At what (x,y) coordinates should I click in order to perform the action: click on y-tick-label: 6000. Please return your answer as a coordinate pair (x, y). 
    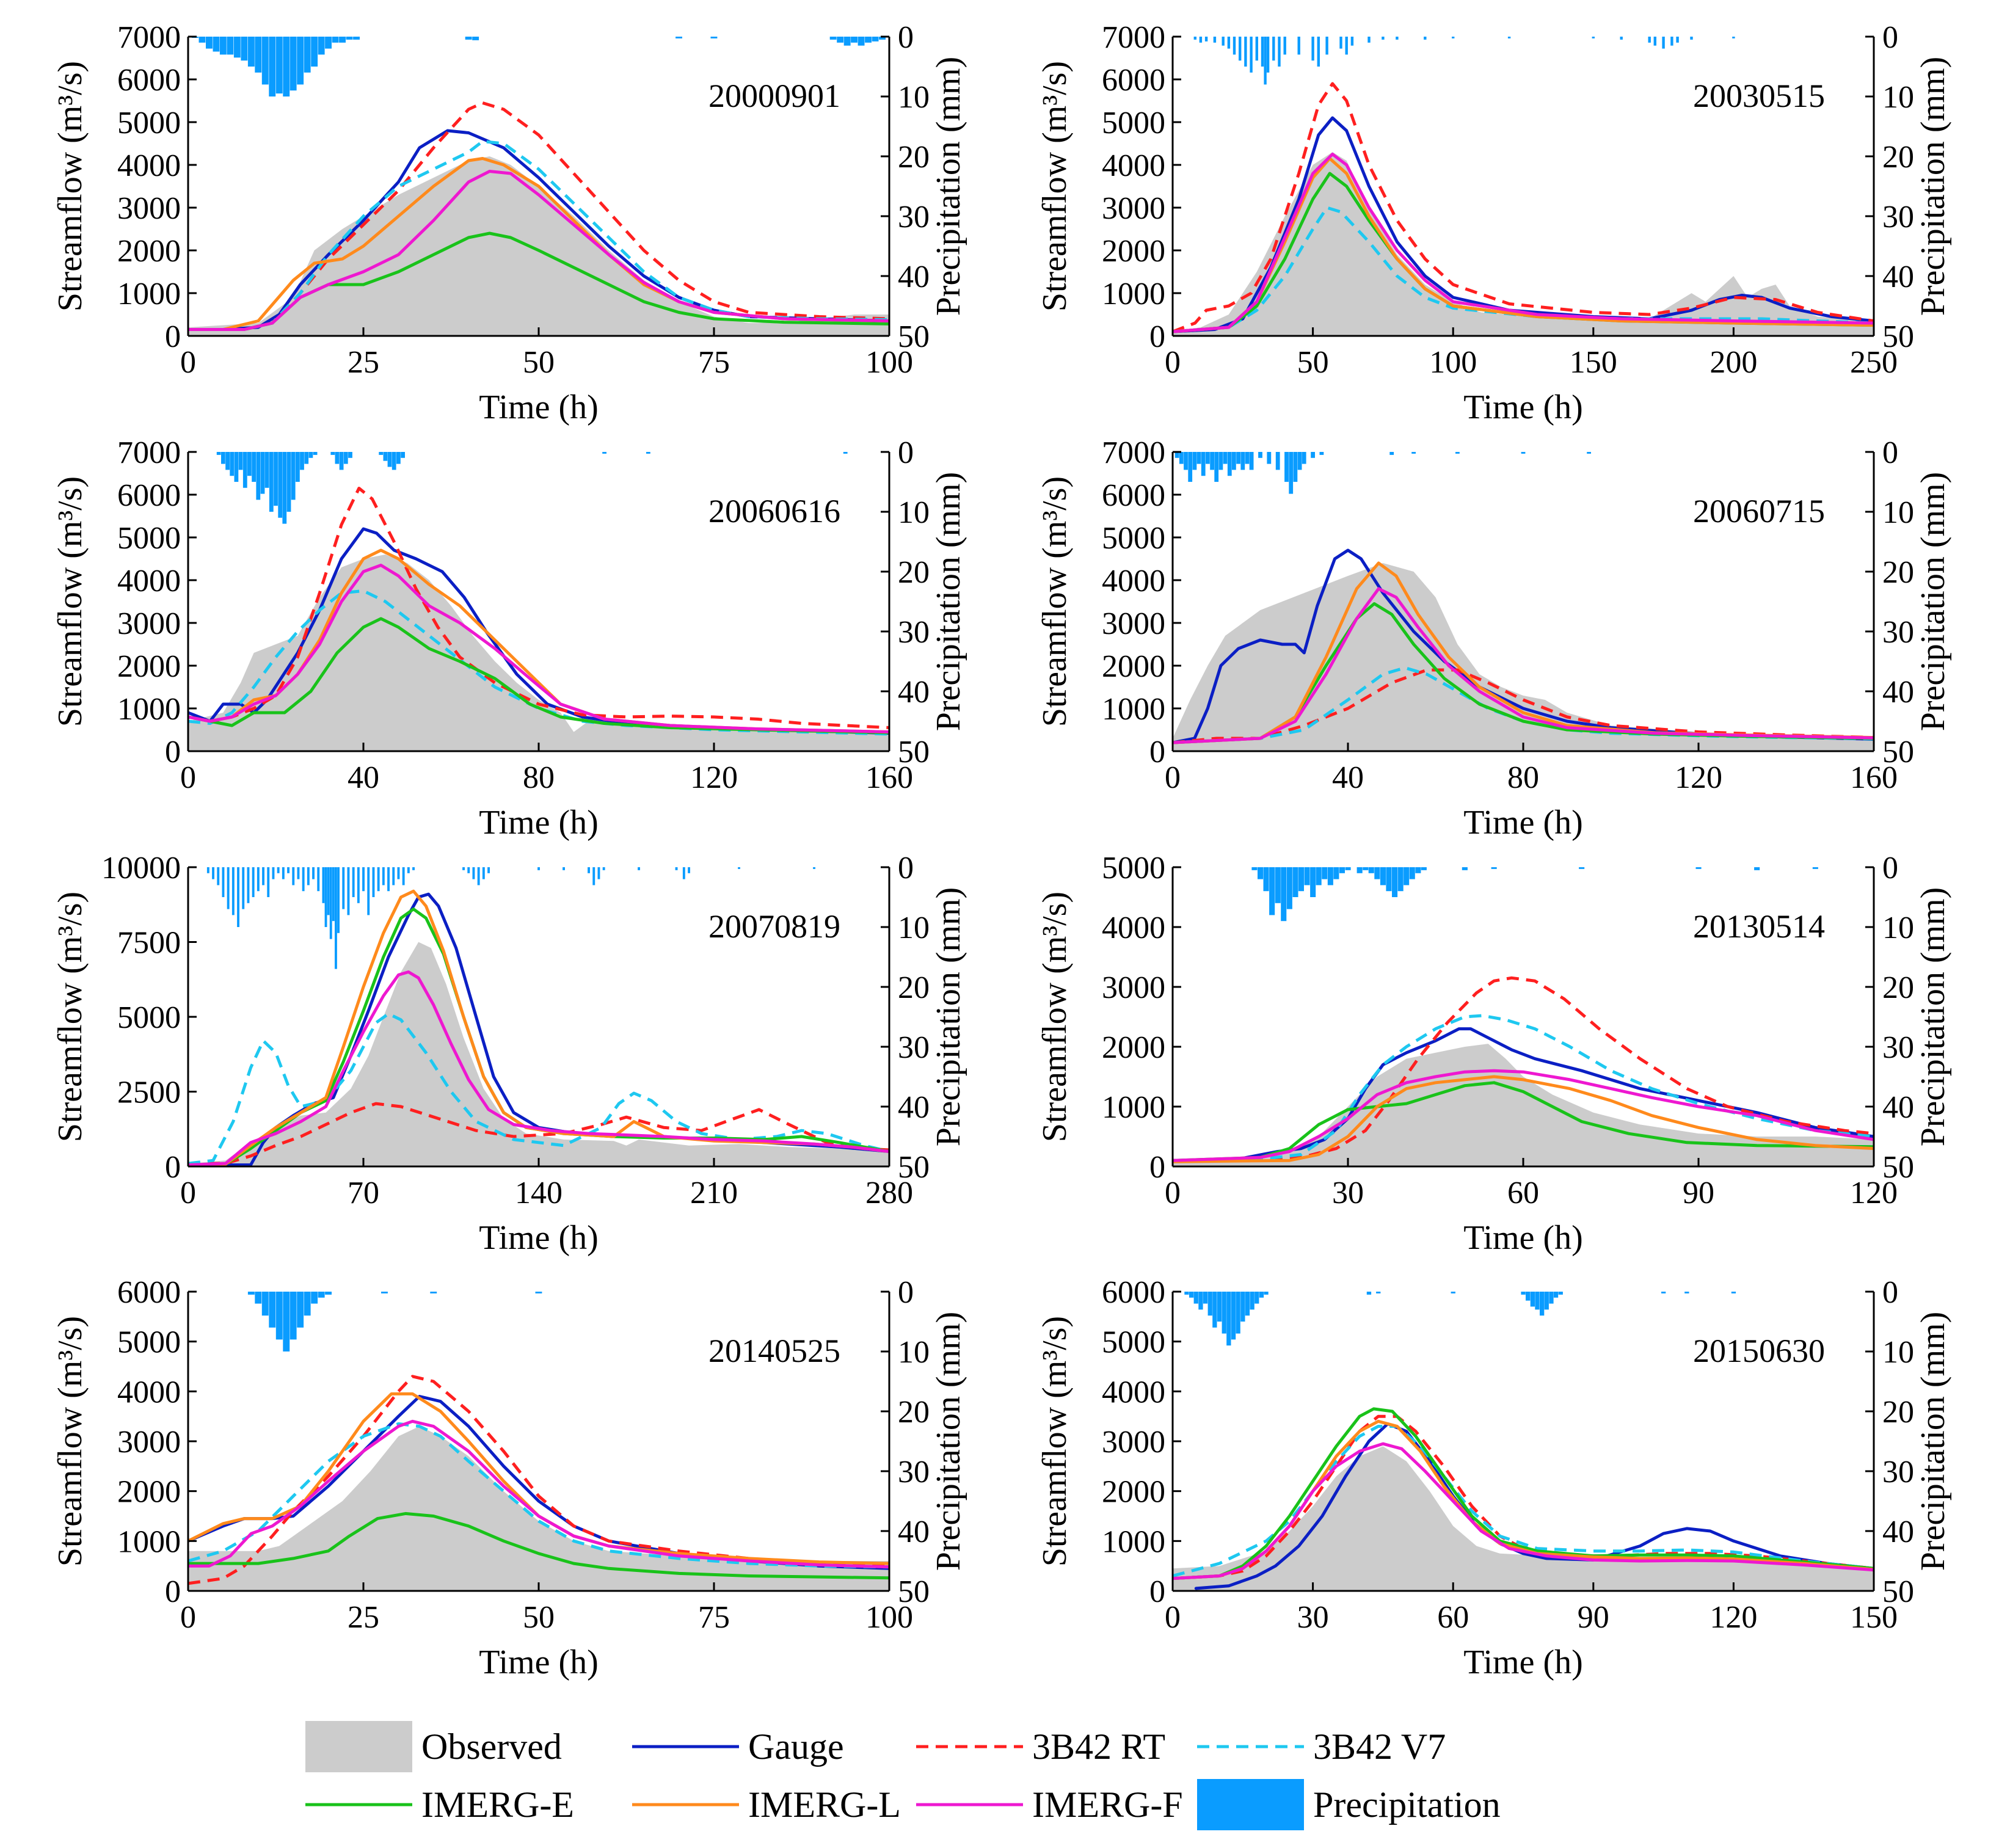
    Looking at the image, I should click on (1133, 1292).